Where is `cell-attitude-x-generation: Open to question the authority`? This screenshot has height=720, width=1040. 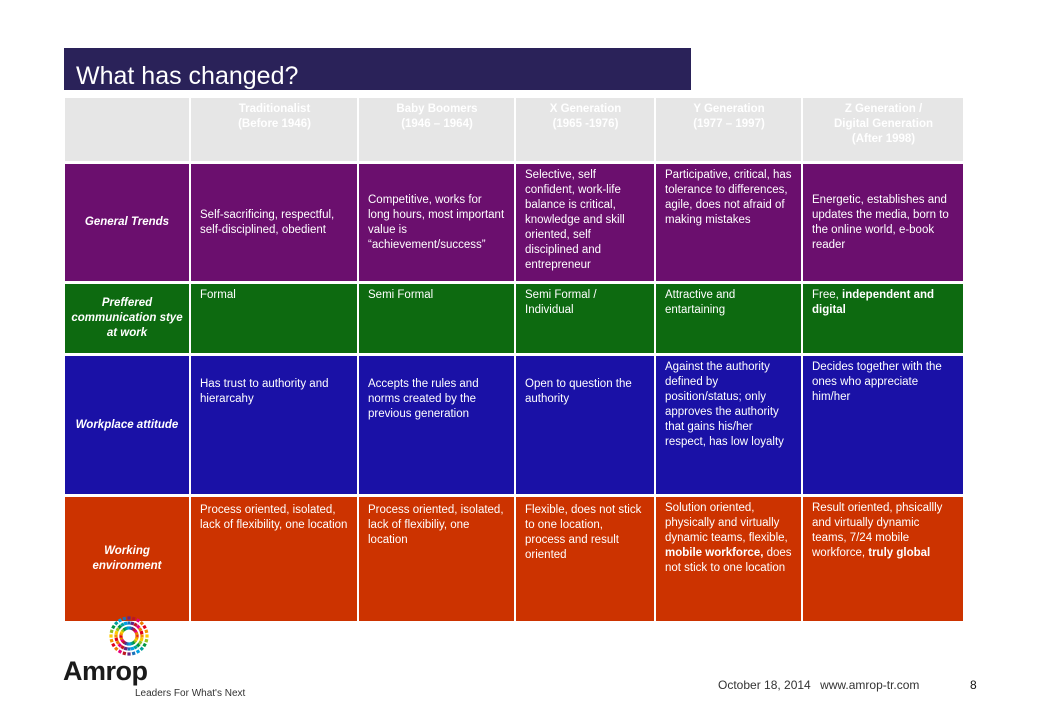
cell-attitude-x-generation: Open to question the authority is located at coordinates (585, 425).